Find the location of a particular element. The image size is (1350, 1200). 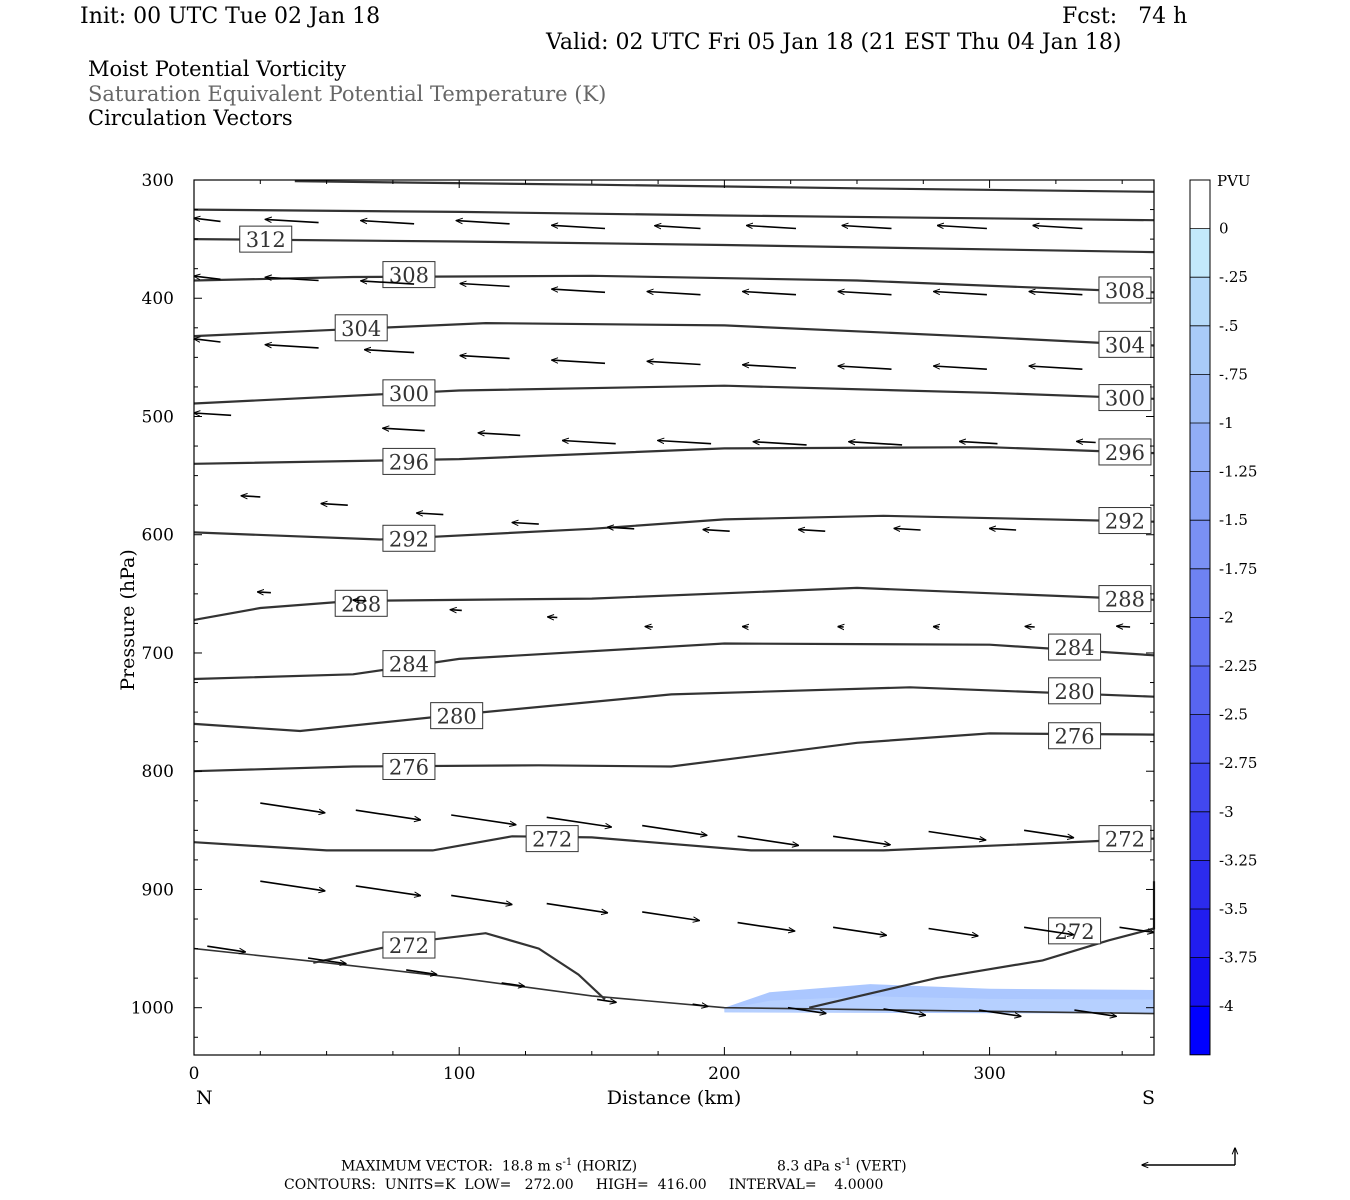

colorbar-level-label: -1 is located at coordinates (1226, 423).